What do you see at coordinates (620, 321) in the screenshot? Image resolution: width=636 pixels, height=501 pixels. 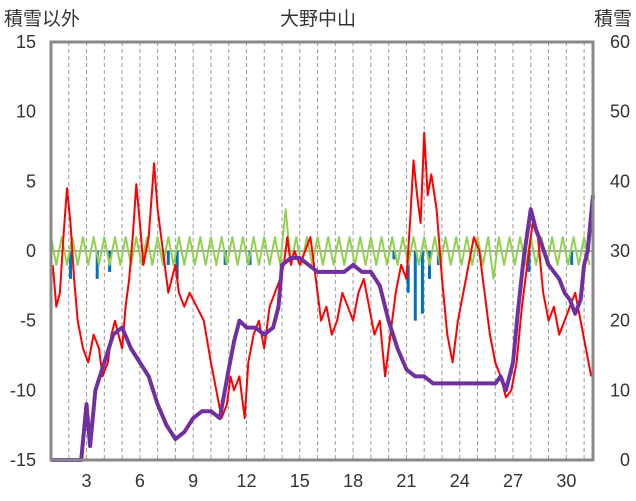 I see `right-y-tick: 20` at bounding box center [620, 321].